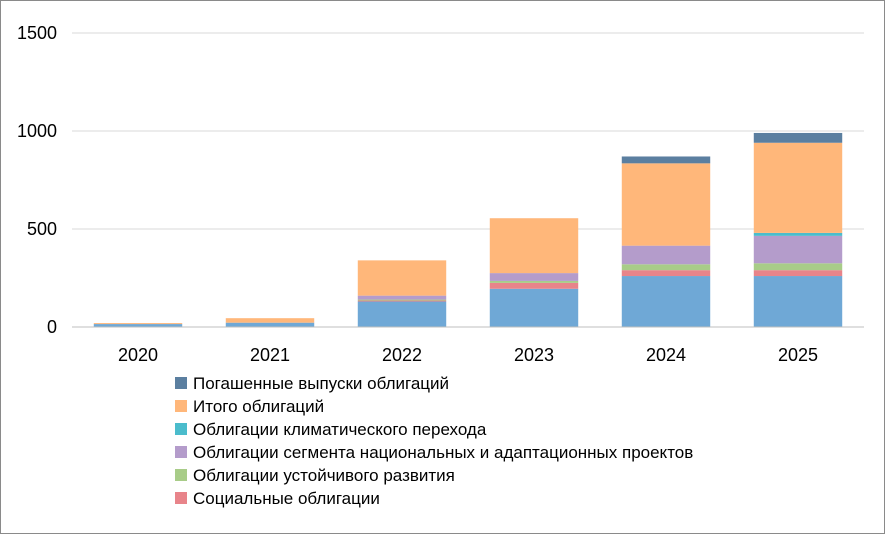  What do you see at coordinates (798, 355) in the screenshot?
I see `x-tick-label: 2025` at bounding box center [798, 355].